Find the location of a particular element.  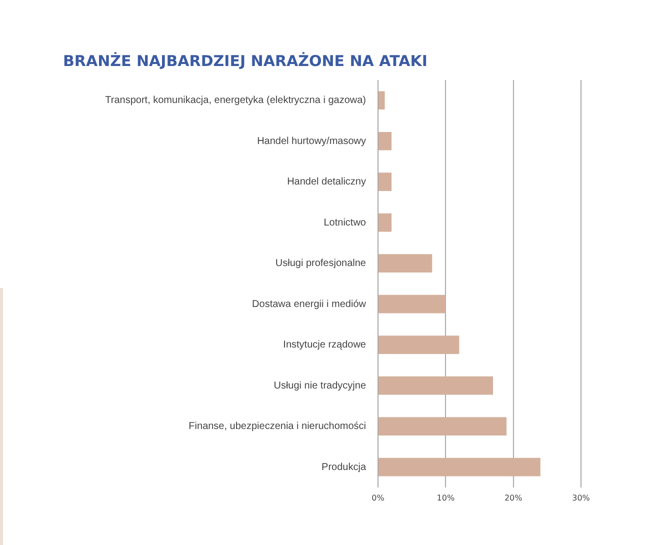

x-tick-label: 30% is located at coordinates (581, 497).